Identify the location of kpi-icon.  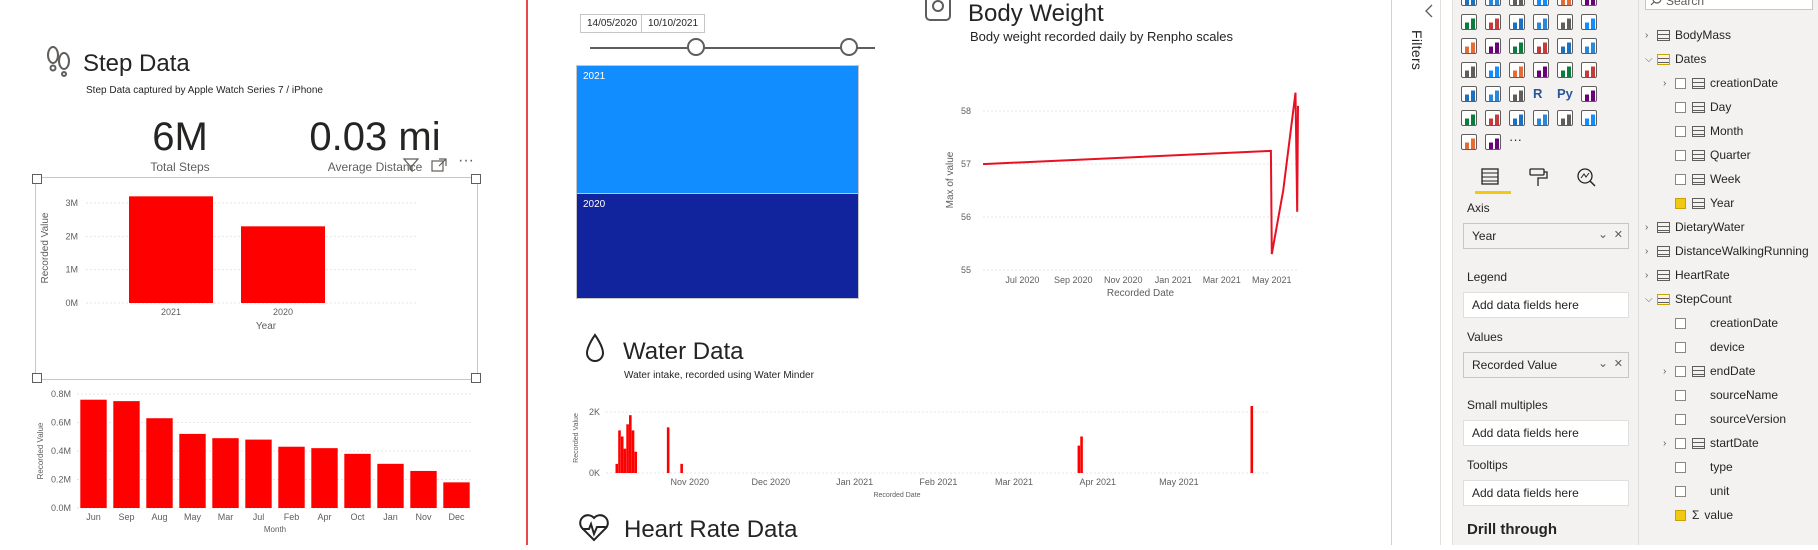
(1589, 70).